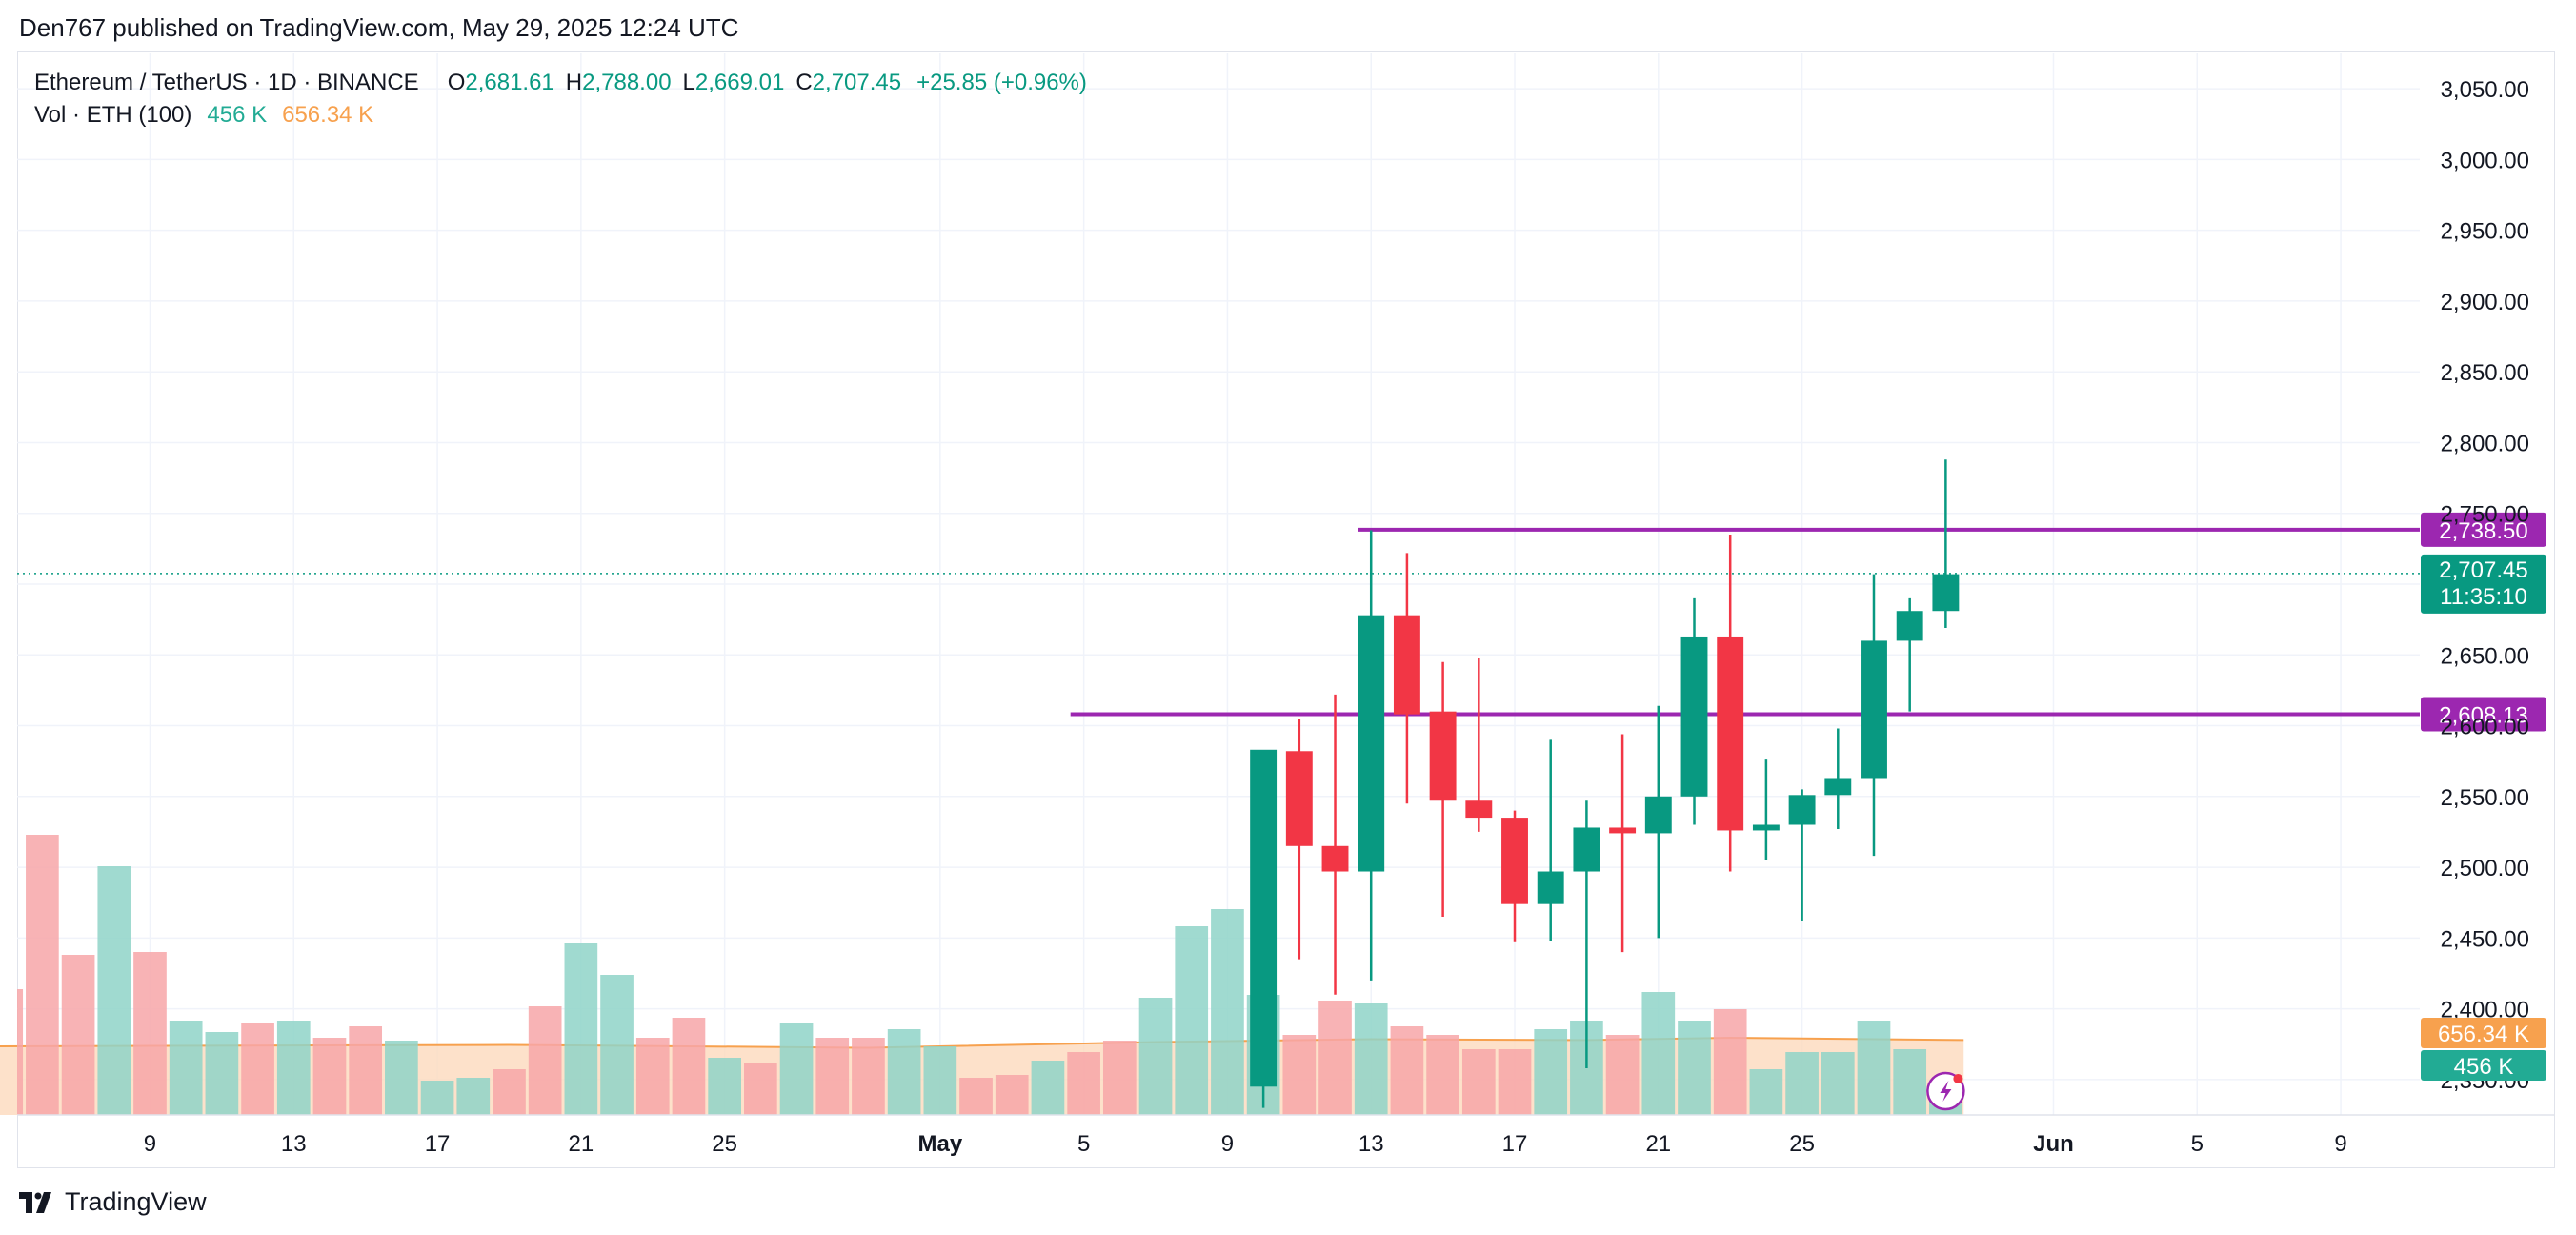  What do you see at coordinates (2485, 373) in the screenshot?
I see `price-tick-label: 2,850.00` at bounding box center [2485, 373].